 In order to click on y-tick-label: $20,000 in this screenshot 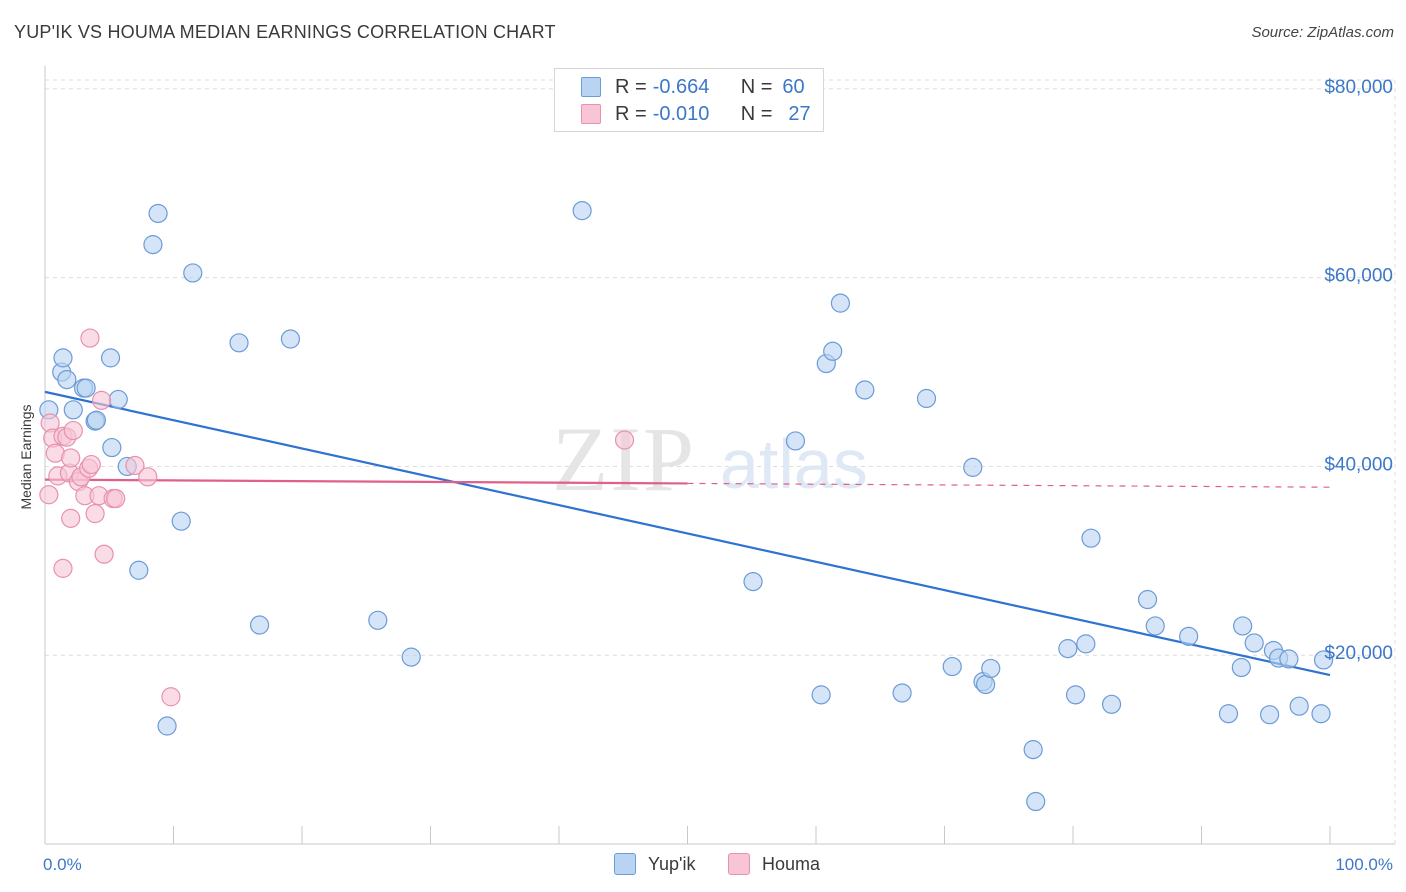, I will do `click(1358, 653)`.